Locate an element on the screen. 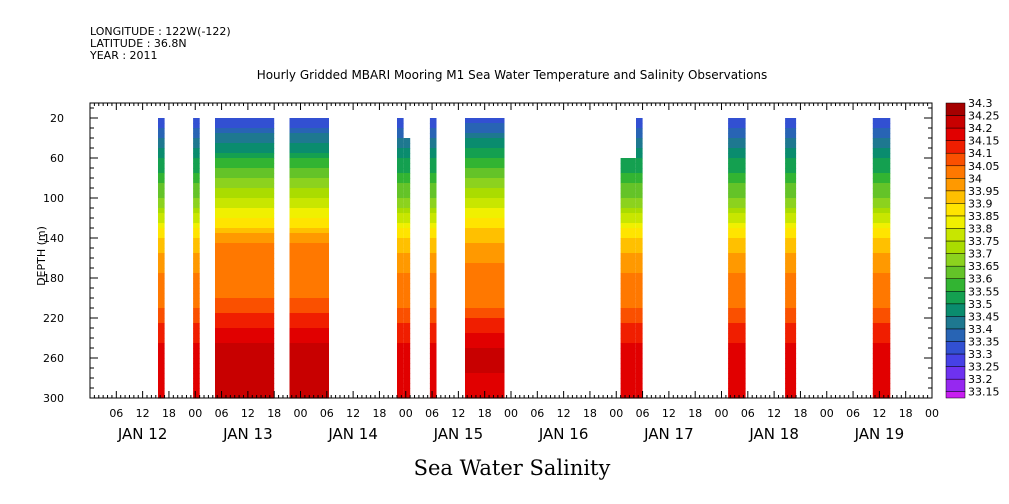  x-day-label: JAN 17 is located at coordinates (668, 434).